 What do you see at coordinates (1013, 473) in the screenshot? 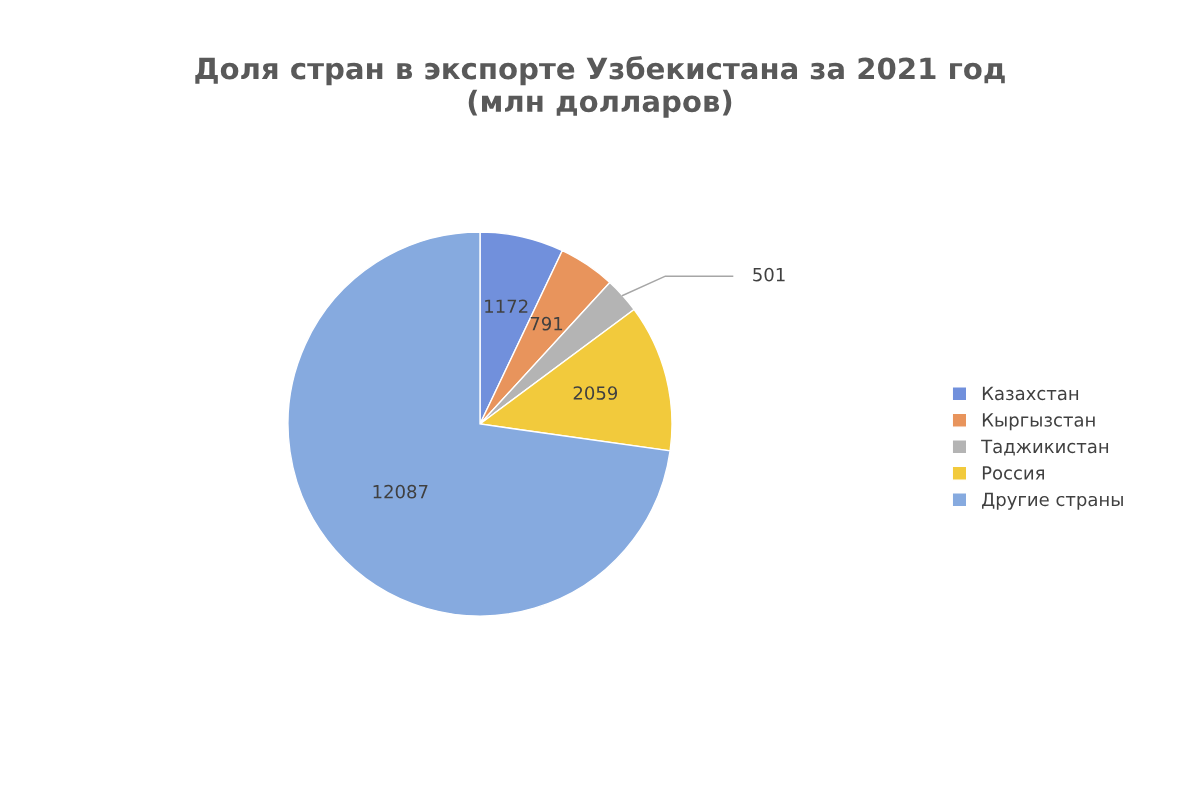
I see `legend-label: Россия` at bounding box center [1013, 473].